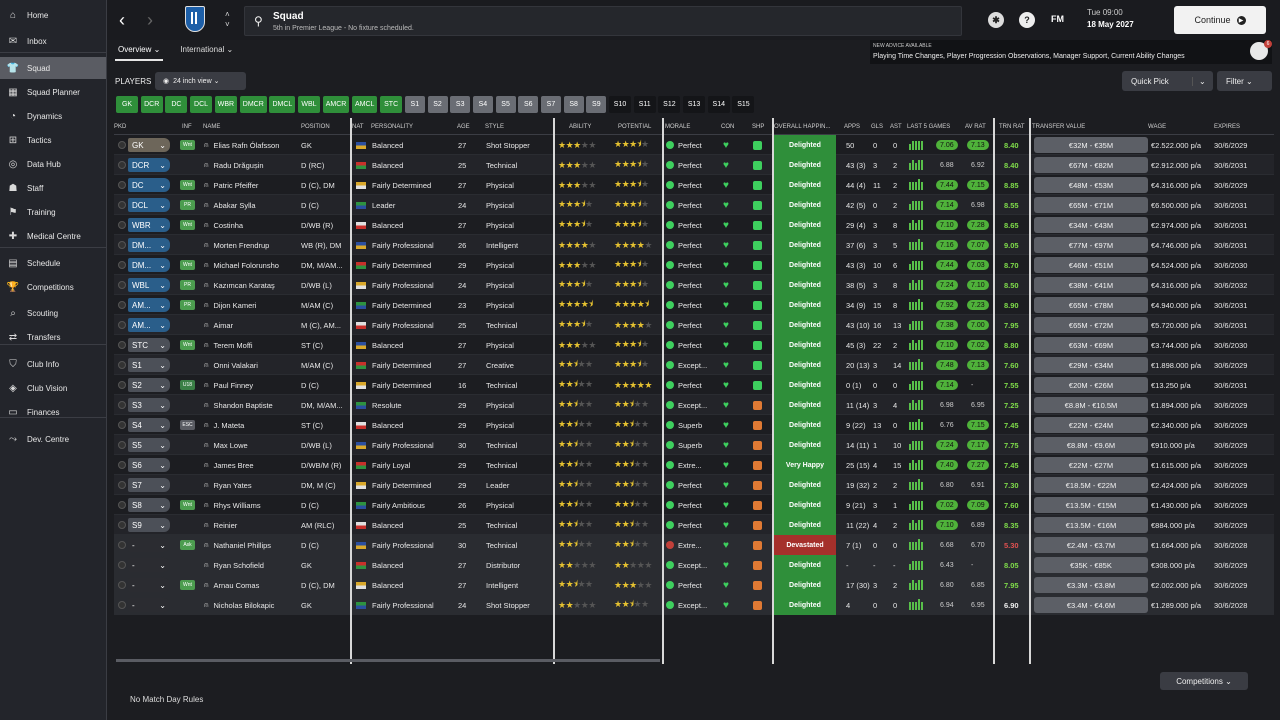  I want to click on competitions-button: Competitions ⌄, so click(1204, 681).